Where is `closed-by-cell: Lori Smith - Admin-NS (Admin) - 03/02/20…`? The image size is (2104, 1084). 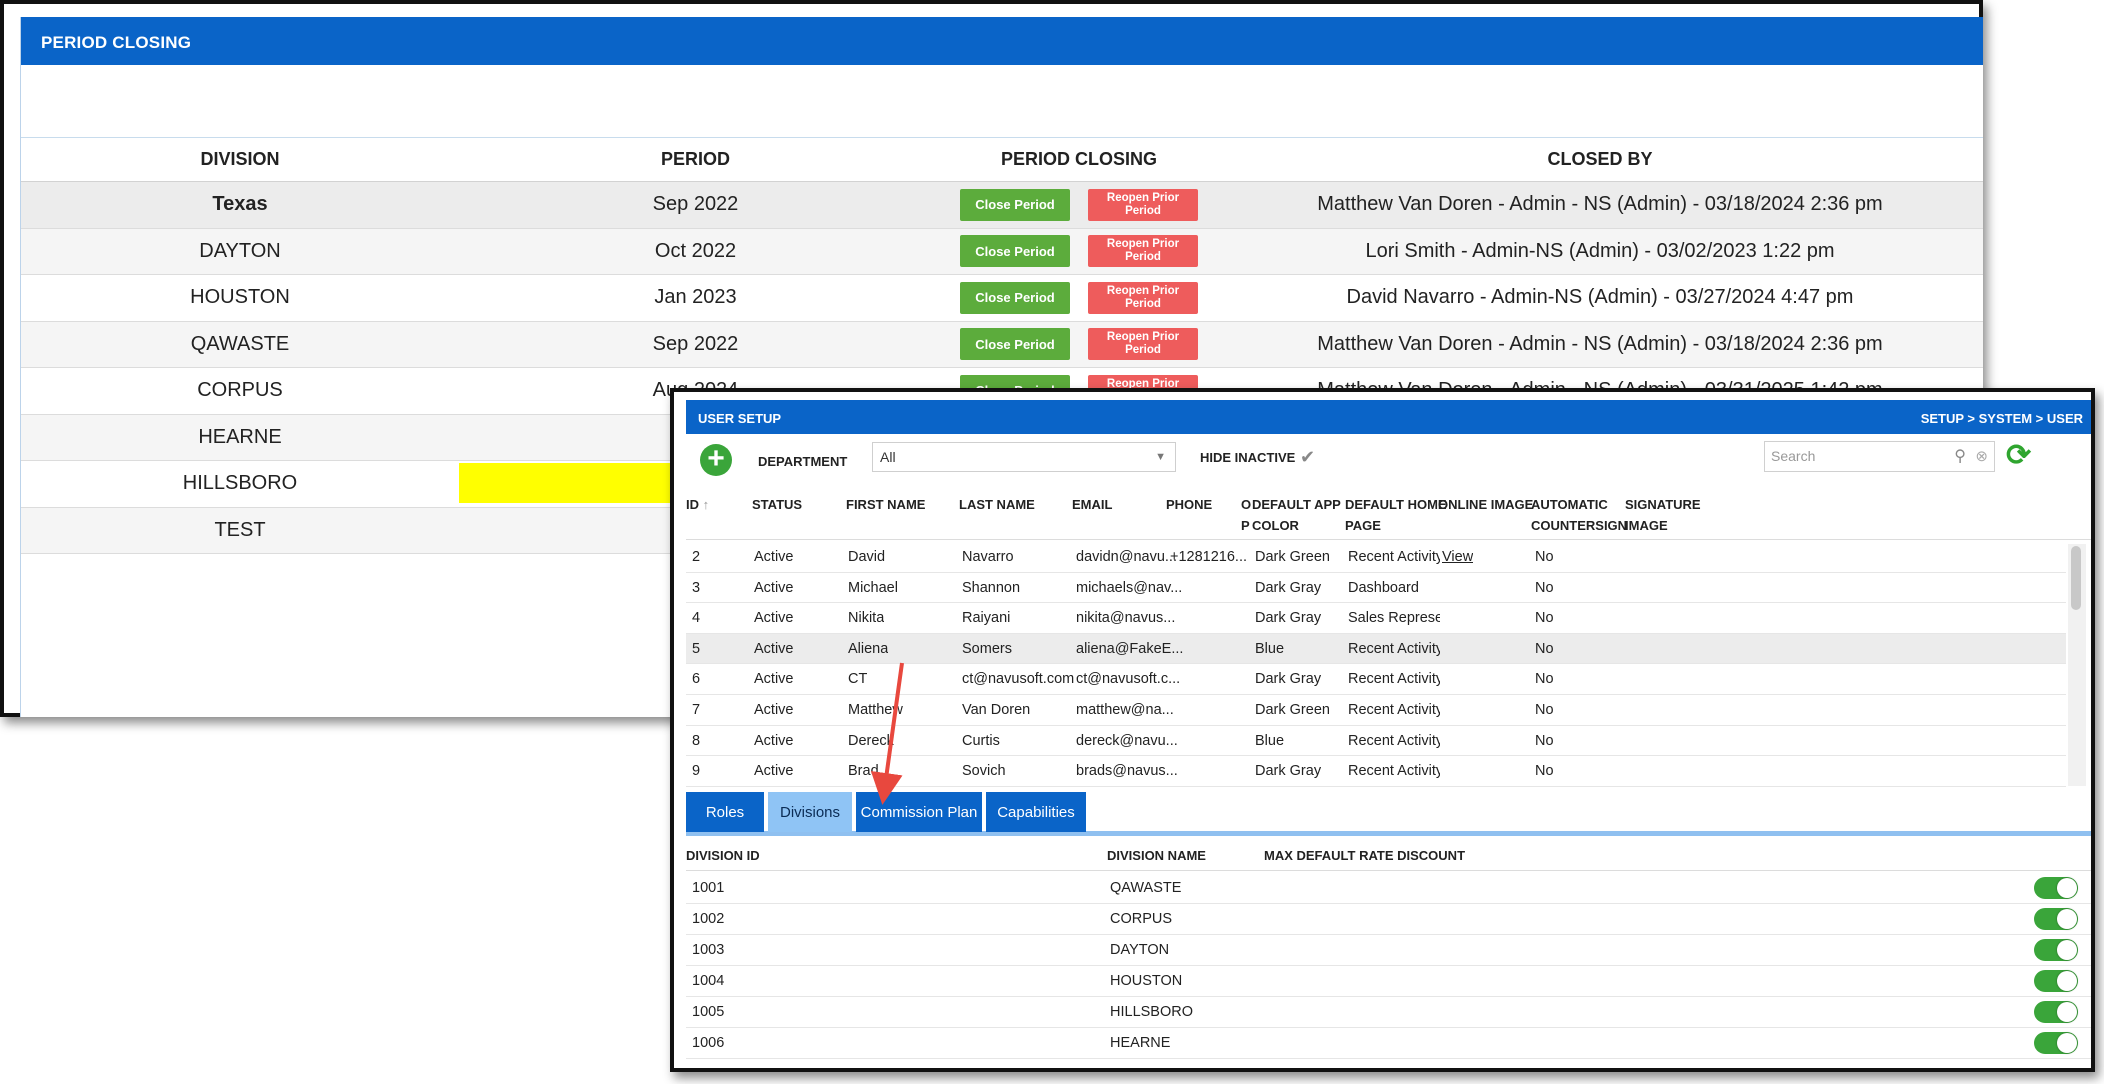
closed-by-cell: Lori Smith - Admin-NS (Admin) - 03/02/20… is located at coordinates (1600, 250).